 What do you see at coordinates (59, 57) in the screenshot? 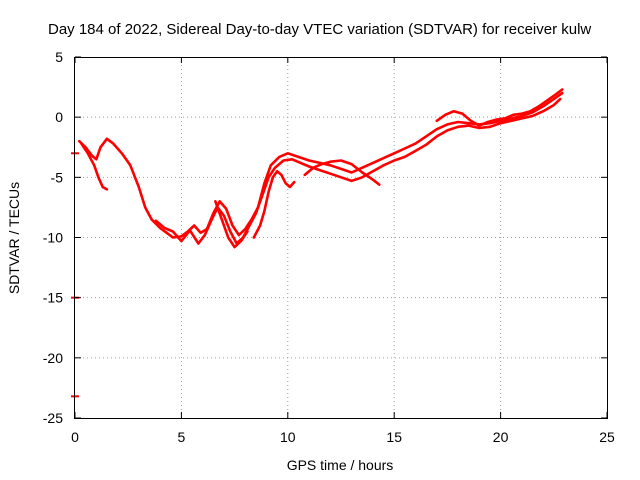
I see `y-tick-label: 5` at bounding box center [59, 57].